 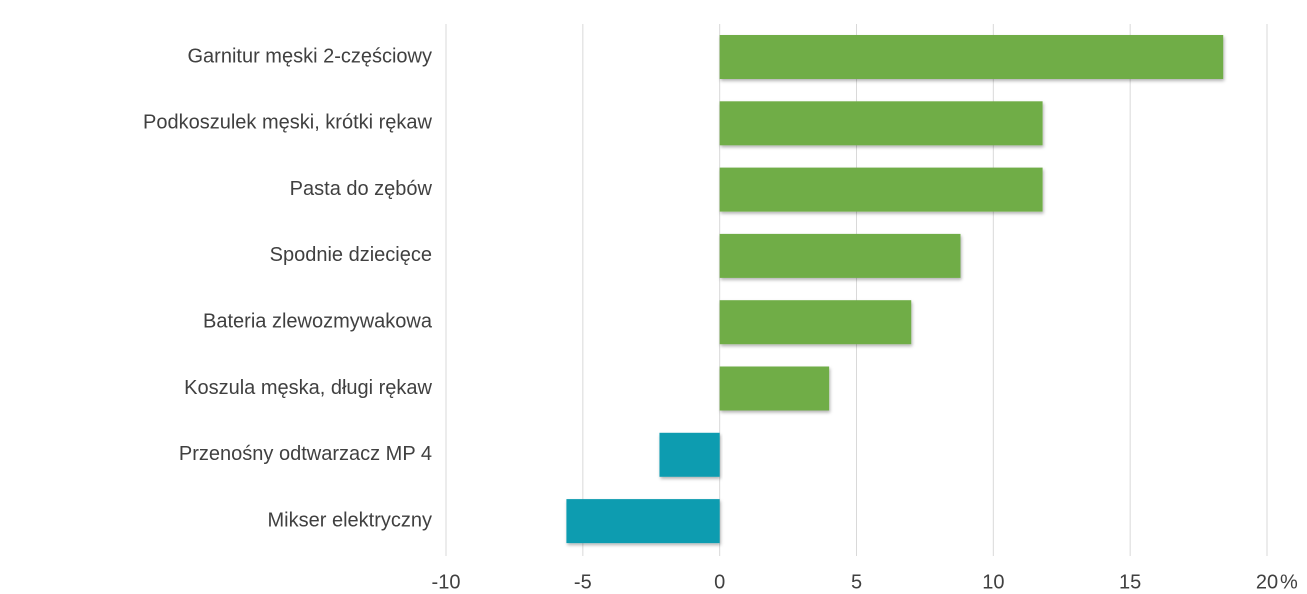 I want to click on x-tick-label: 10, so click(x=993, y=582).